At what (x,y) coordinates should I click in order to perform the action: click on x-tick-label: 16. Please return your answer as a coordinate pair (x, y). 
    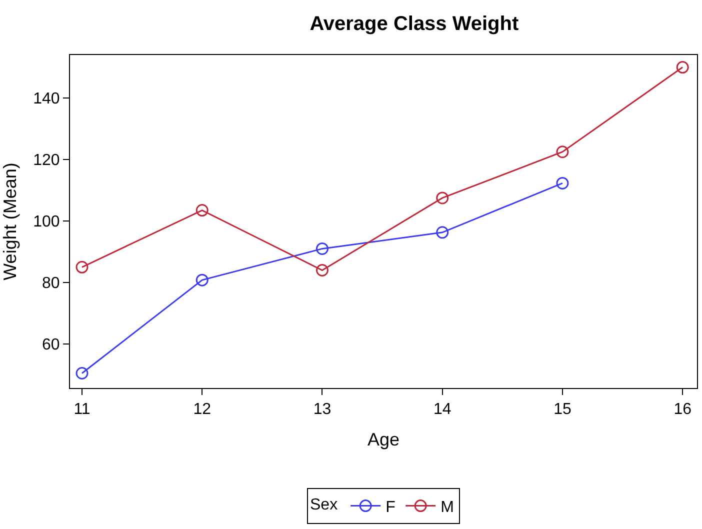
    Looking at the image, I should click on (683, 409).